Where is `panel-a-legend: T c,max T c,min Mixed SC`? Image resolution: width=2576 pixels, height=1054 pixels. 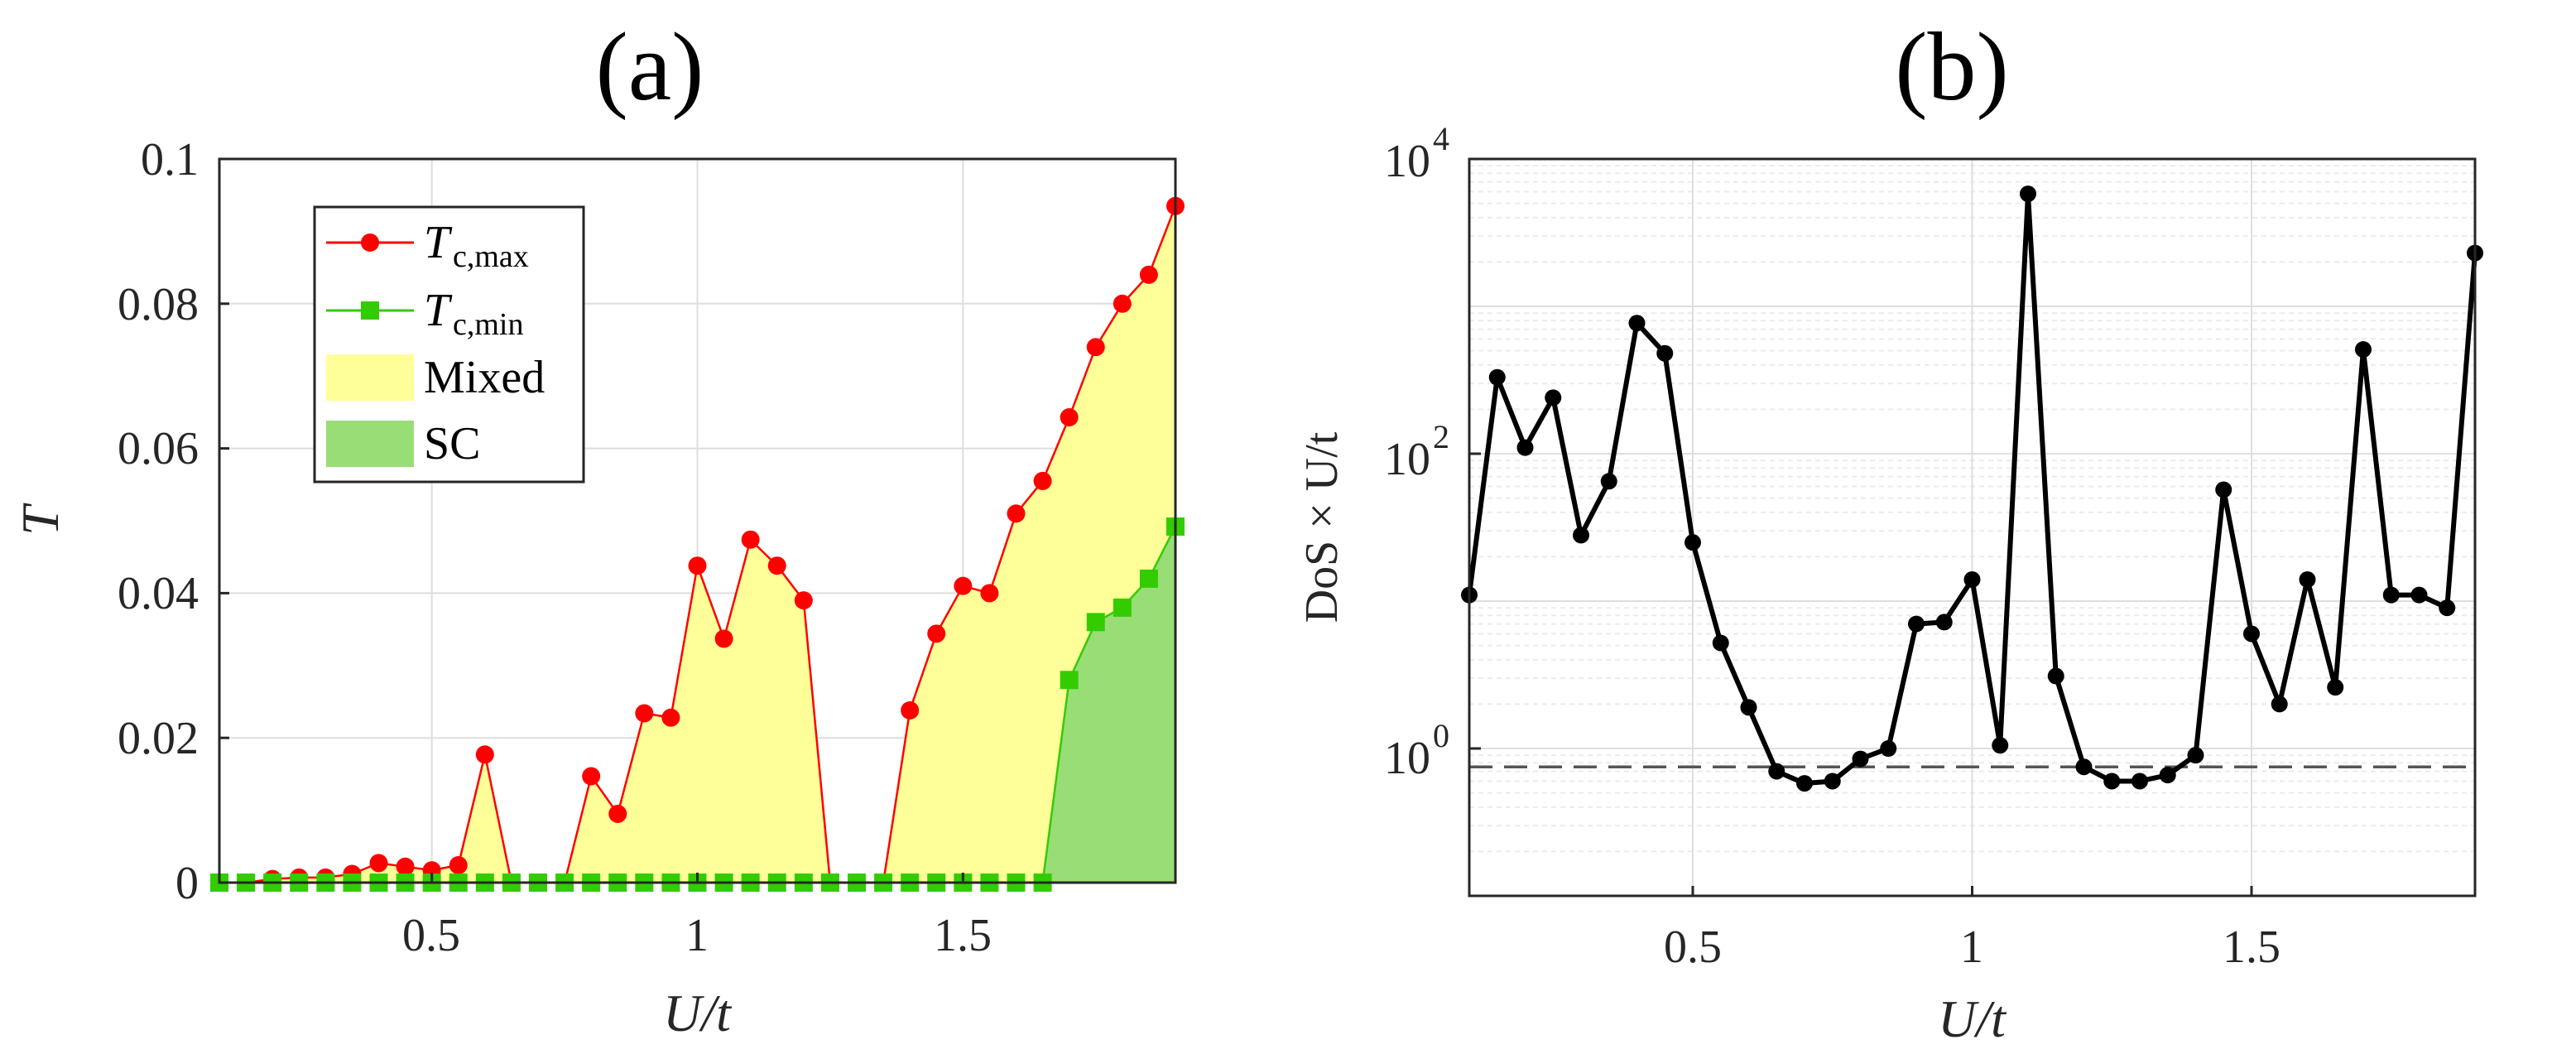 panel-a-legend: T c,max T c,min Mixed SC is located at coordinates (449, 344).